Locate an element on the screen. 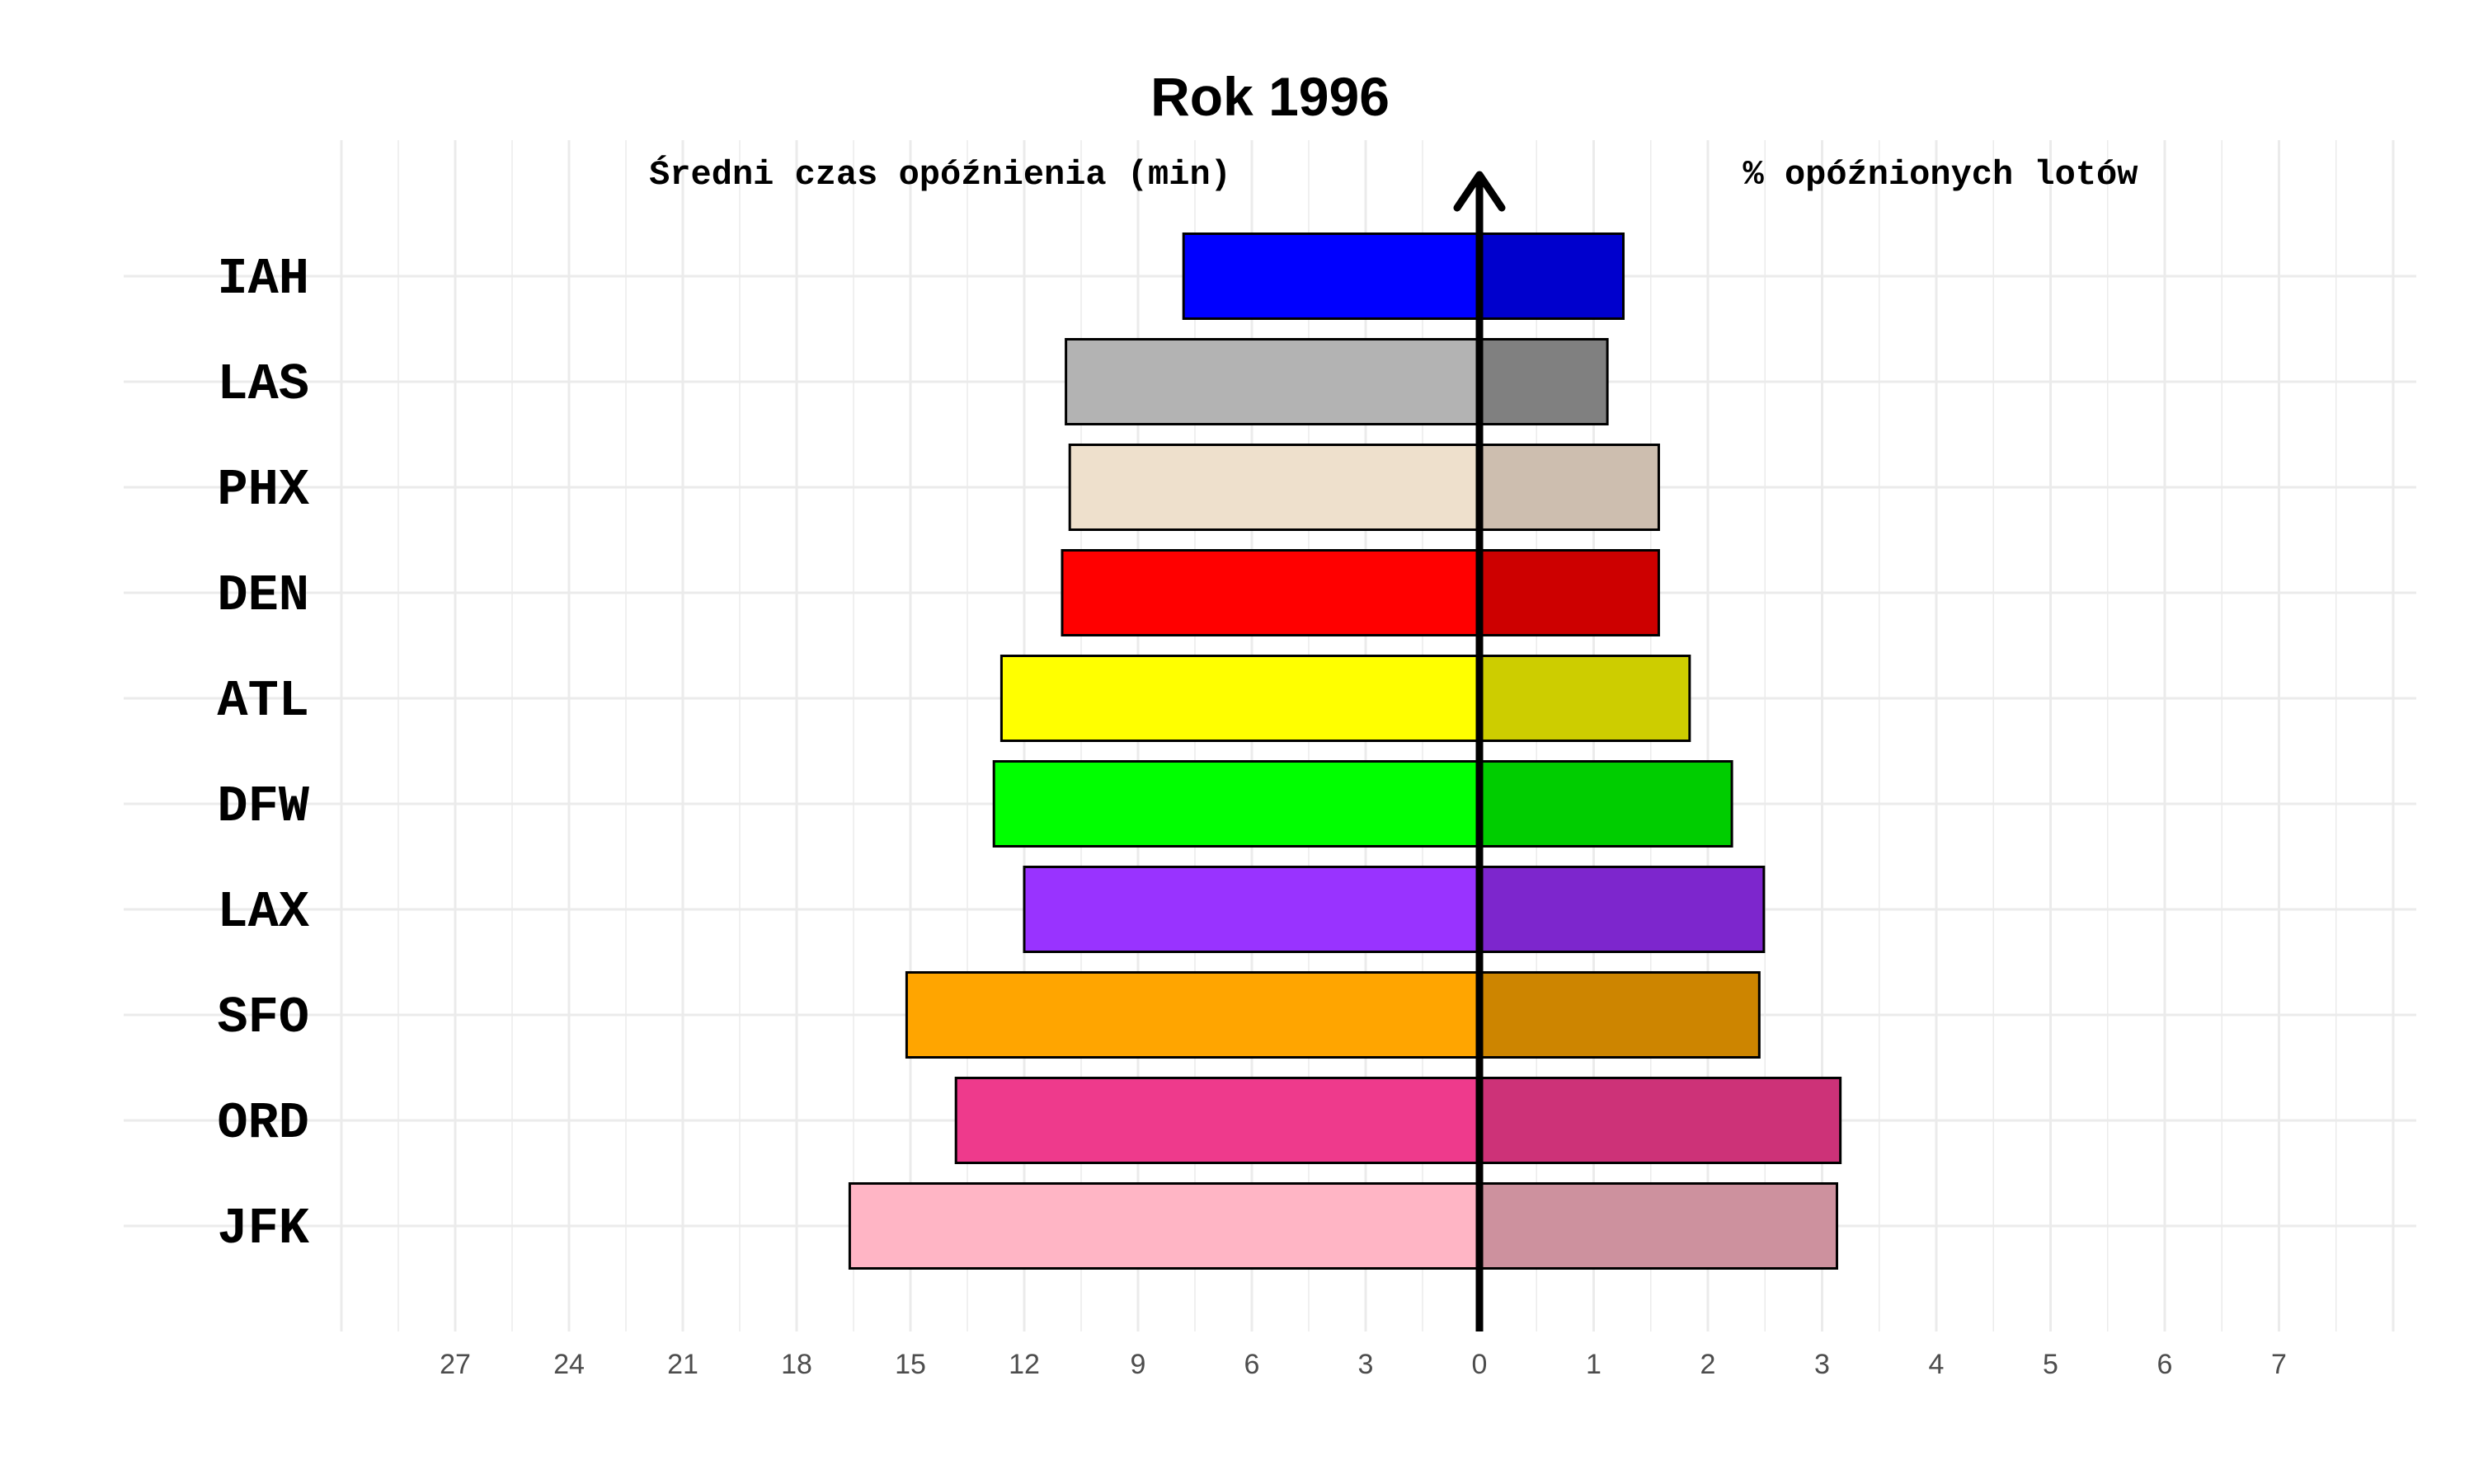 This screenshot has width=2474, height=1484. bar-right-ord is located at coordinates (1660, 1120).